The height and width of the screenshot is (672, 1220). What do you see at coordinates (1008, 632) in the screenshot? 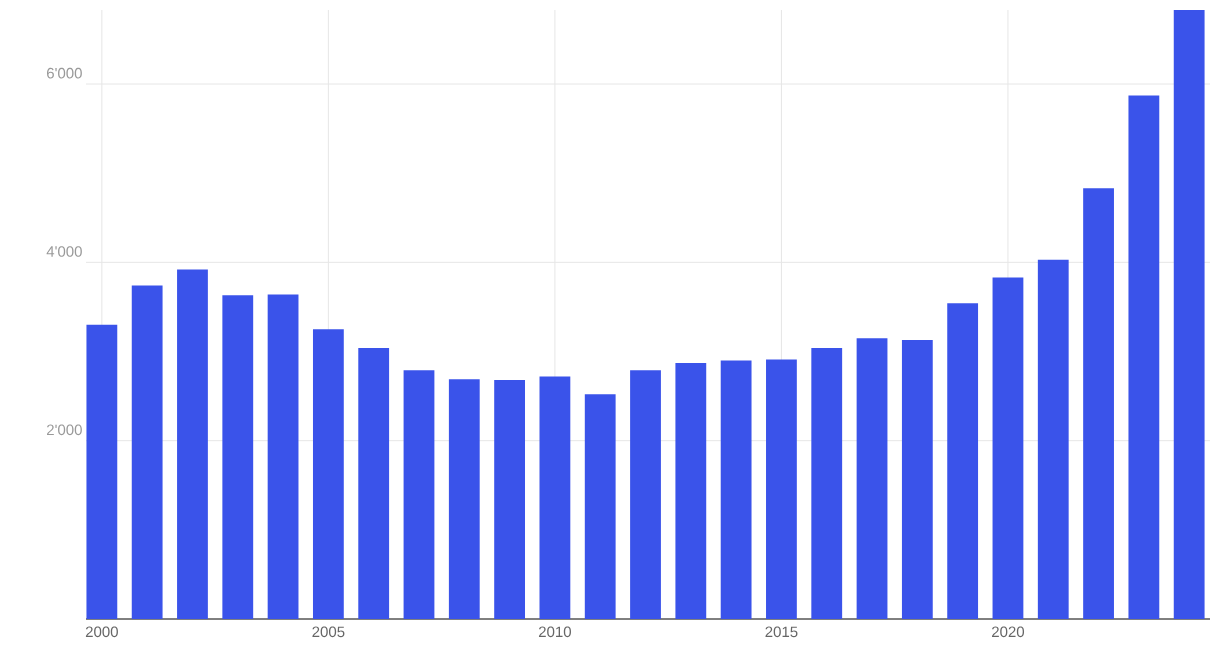
I see `x-tick-label: 2020` at bounding box center [1008, 632].